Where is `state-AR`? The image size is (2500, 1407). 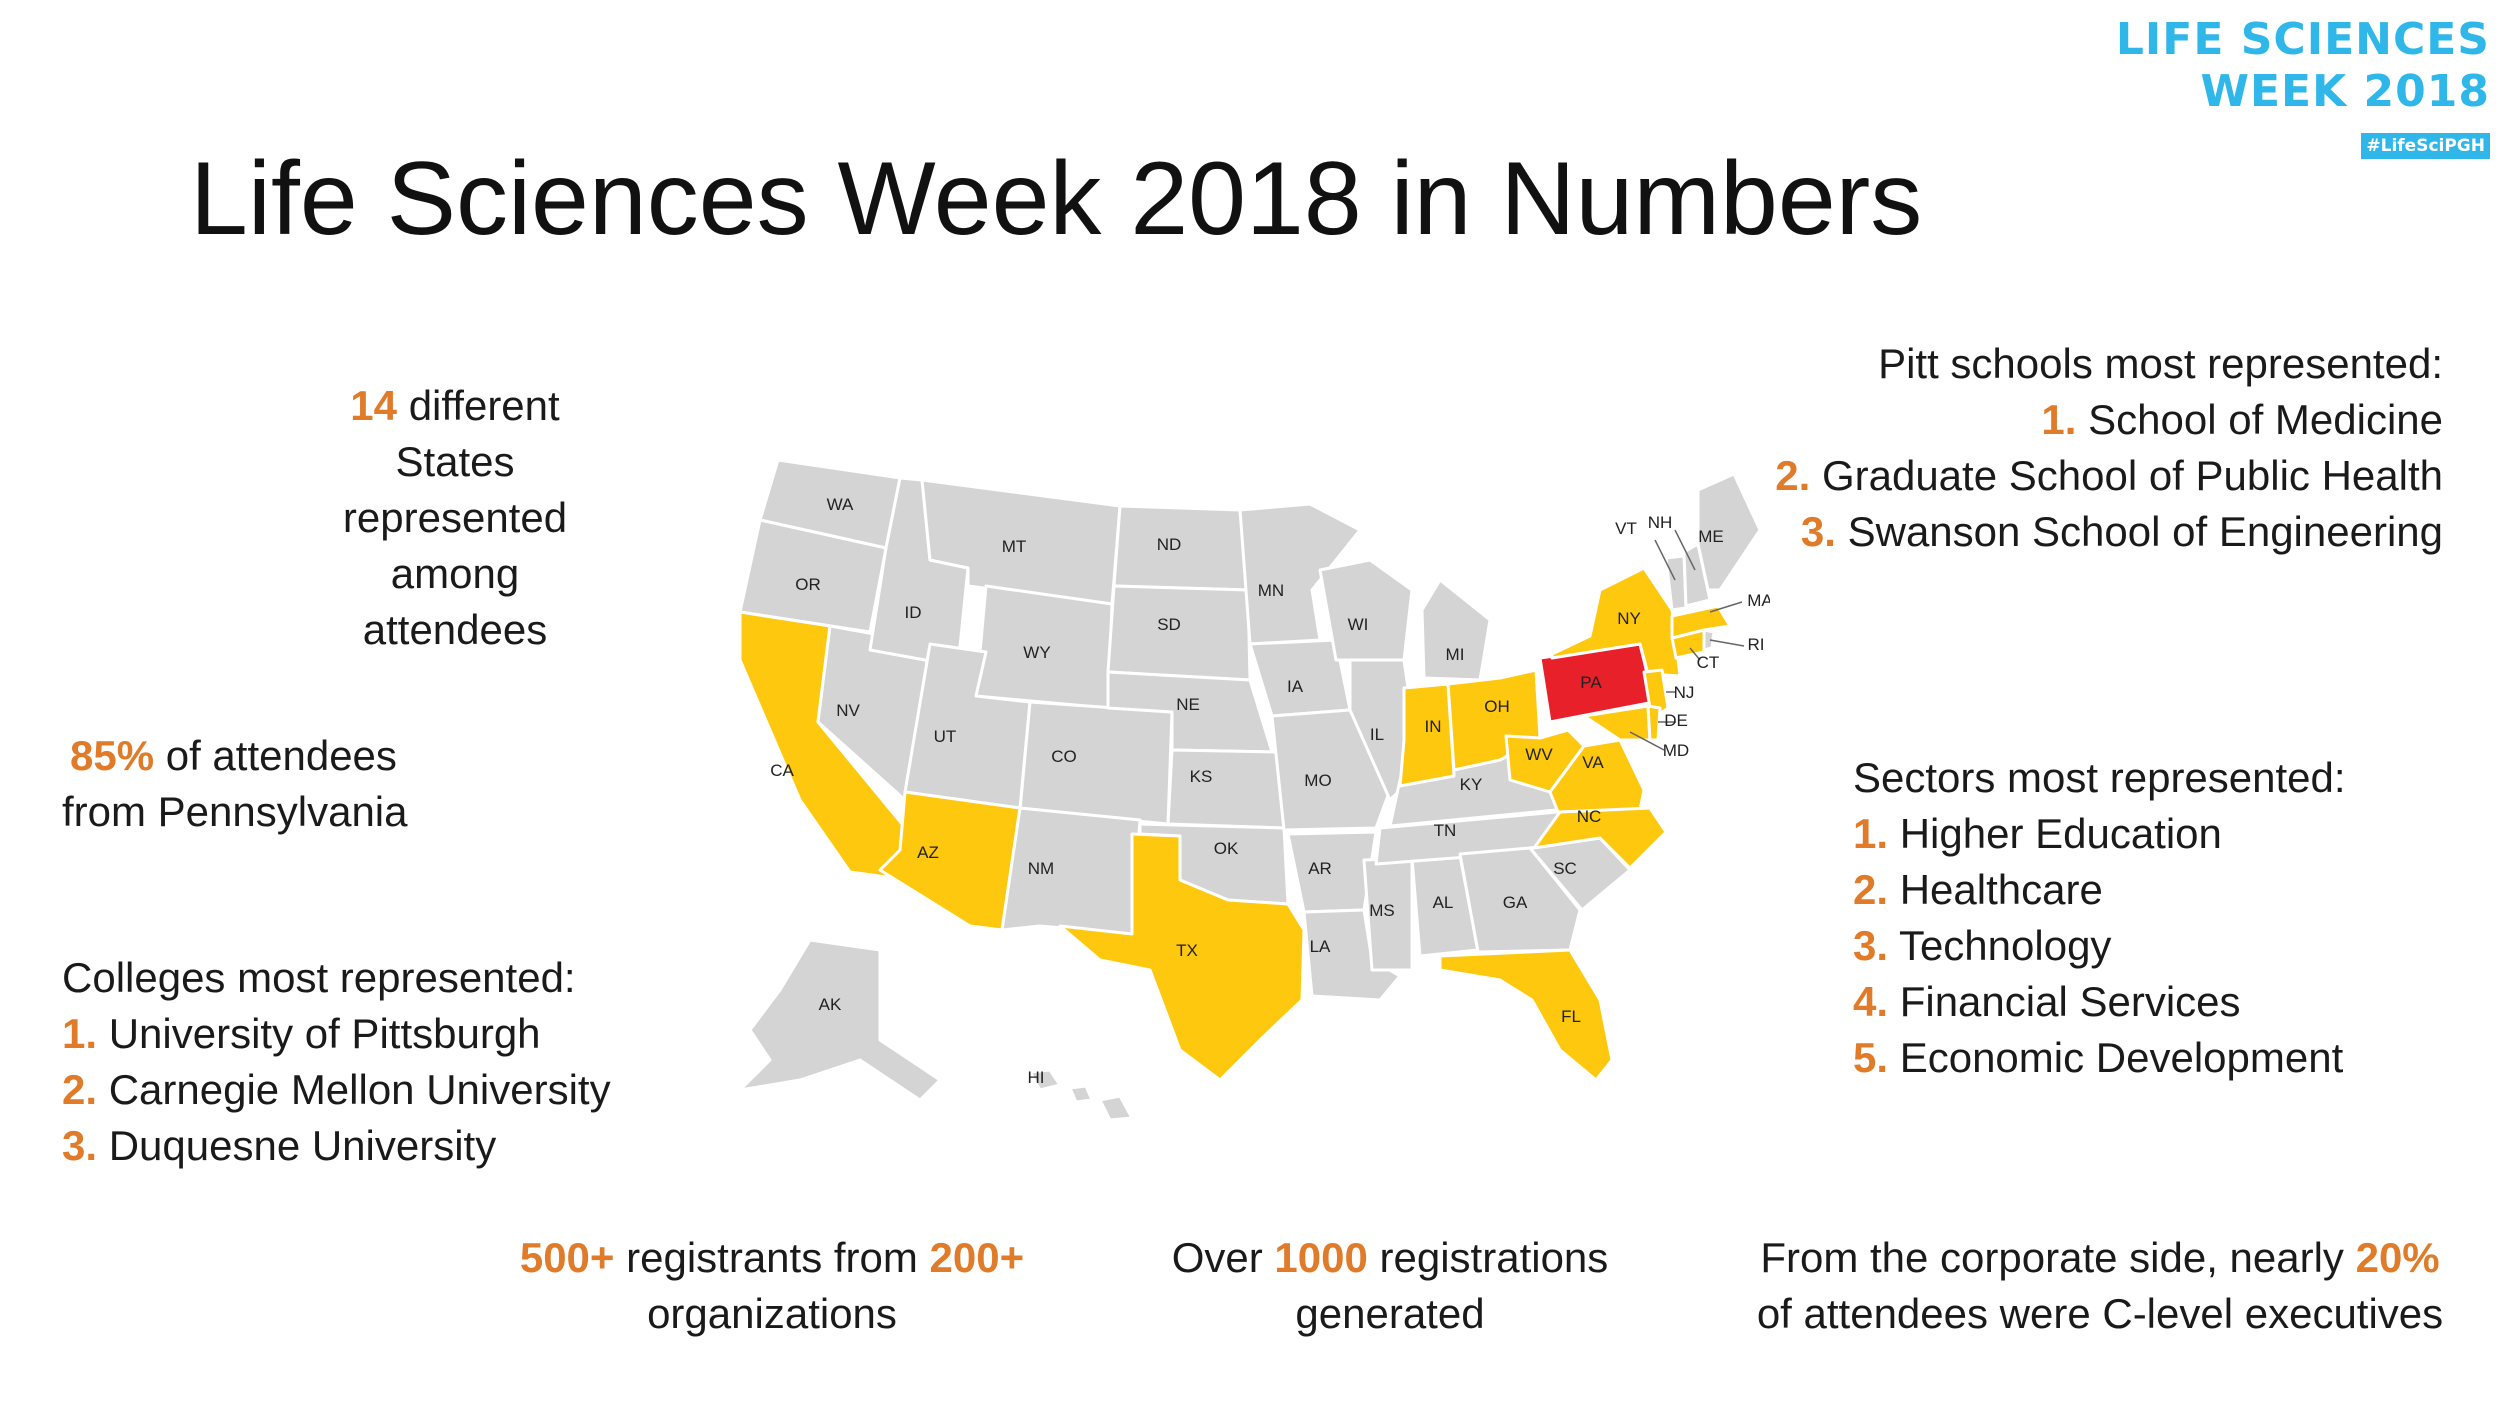
state-AR is located at coordinates (1332, 872).